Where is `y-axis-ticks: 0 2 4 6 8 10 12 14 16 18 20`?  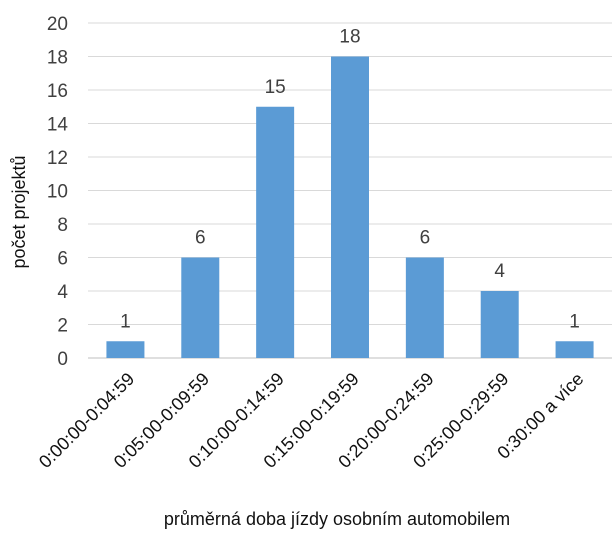
y-axis-ticks: 0 2 4 6 8 10 12 14 16 18 20 is located at coordinates (58, 192).